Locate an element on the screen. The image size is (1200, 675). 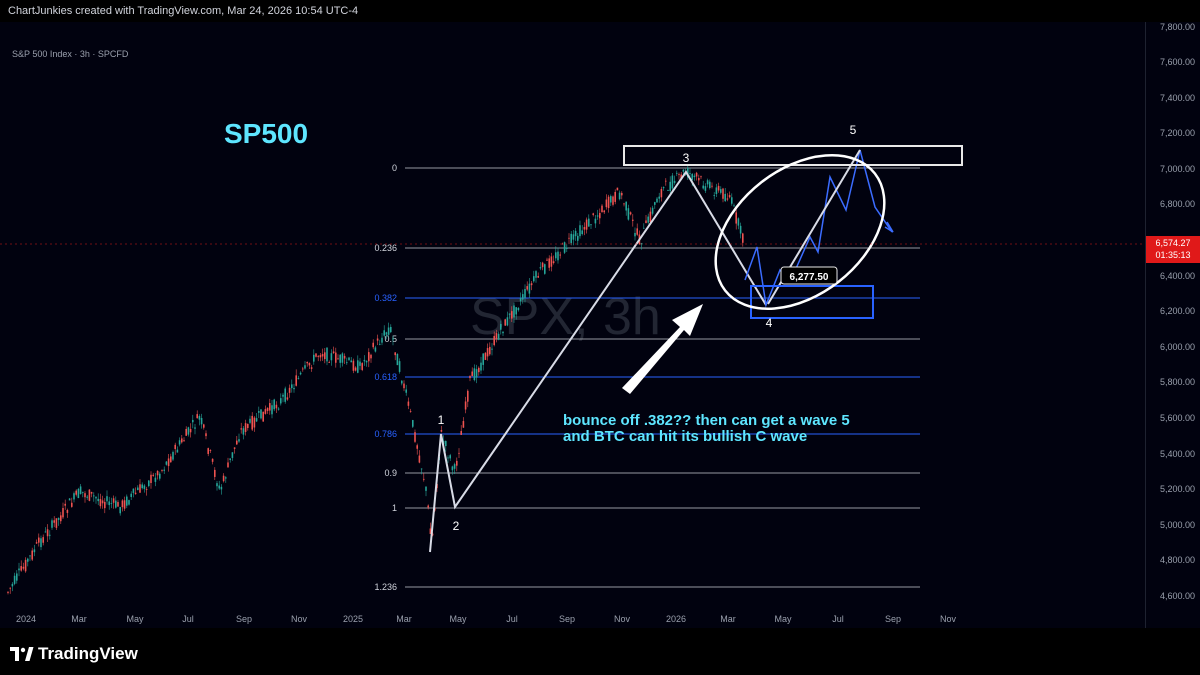
current-price: 6,574.27 is located at coordinates (1173, 243).